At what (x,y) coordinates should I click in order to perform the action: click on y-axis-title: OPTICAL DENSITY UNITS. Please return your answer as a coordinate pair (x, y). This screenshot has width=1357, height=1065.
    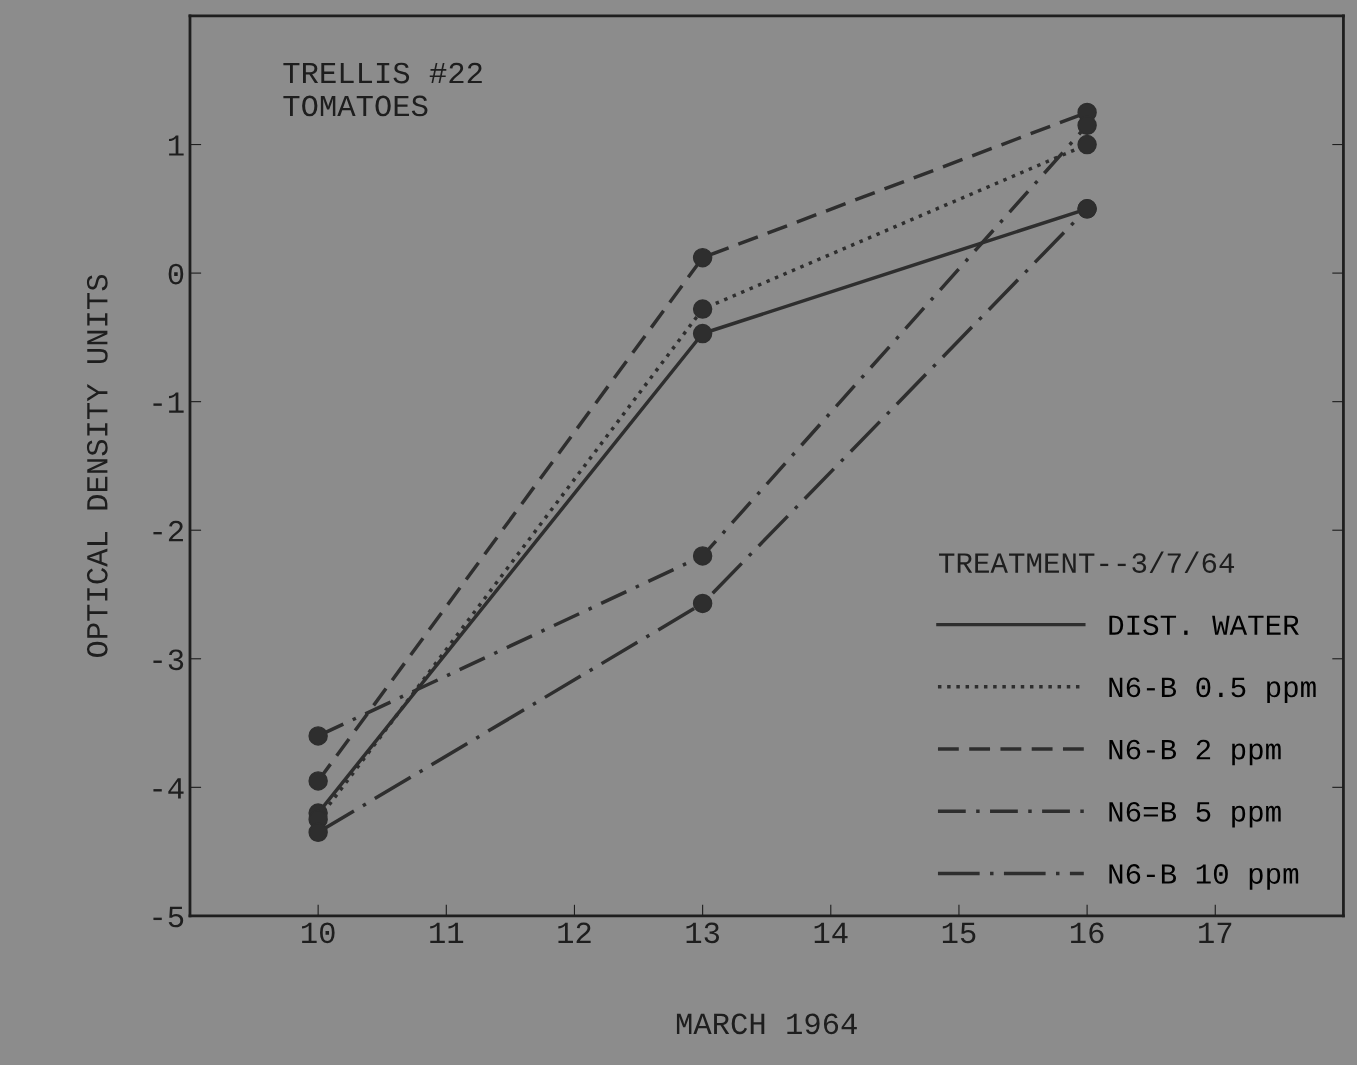
    Looking at the image, I should click on (97, 465).